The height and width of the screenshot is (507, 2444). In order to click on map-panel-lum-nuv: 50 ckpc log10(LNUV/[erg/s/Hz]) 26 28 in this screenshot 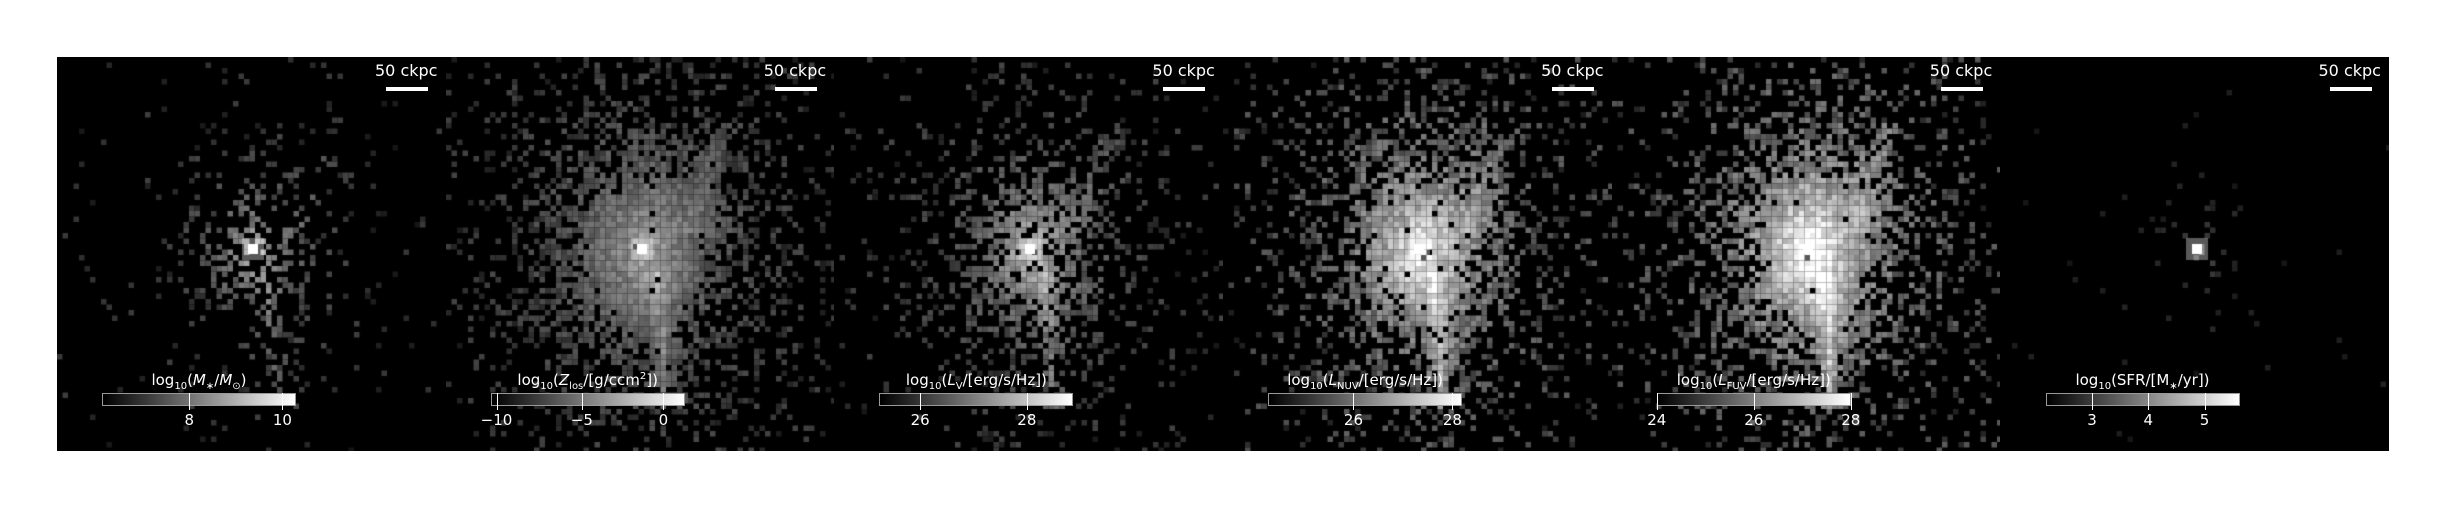, I will do `click(1417, 254)`.